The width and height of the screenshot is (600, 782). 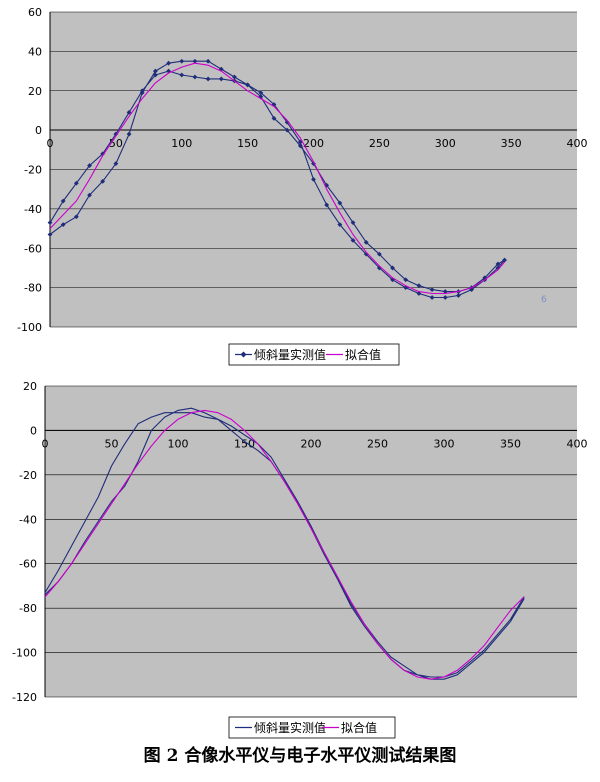 What do you see at coordinates (445, 143) in the screenshot?
I see `chart-top-x-tick-label: 300` at bounding box center [445, 143].